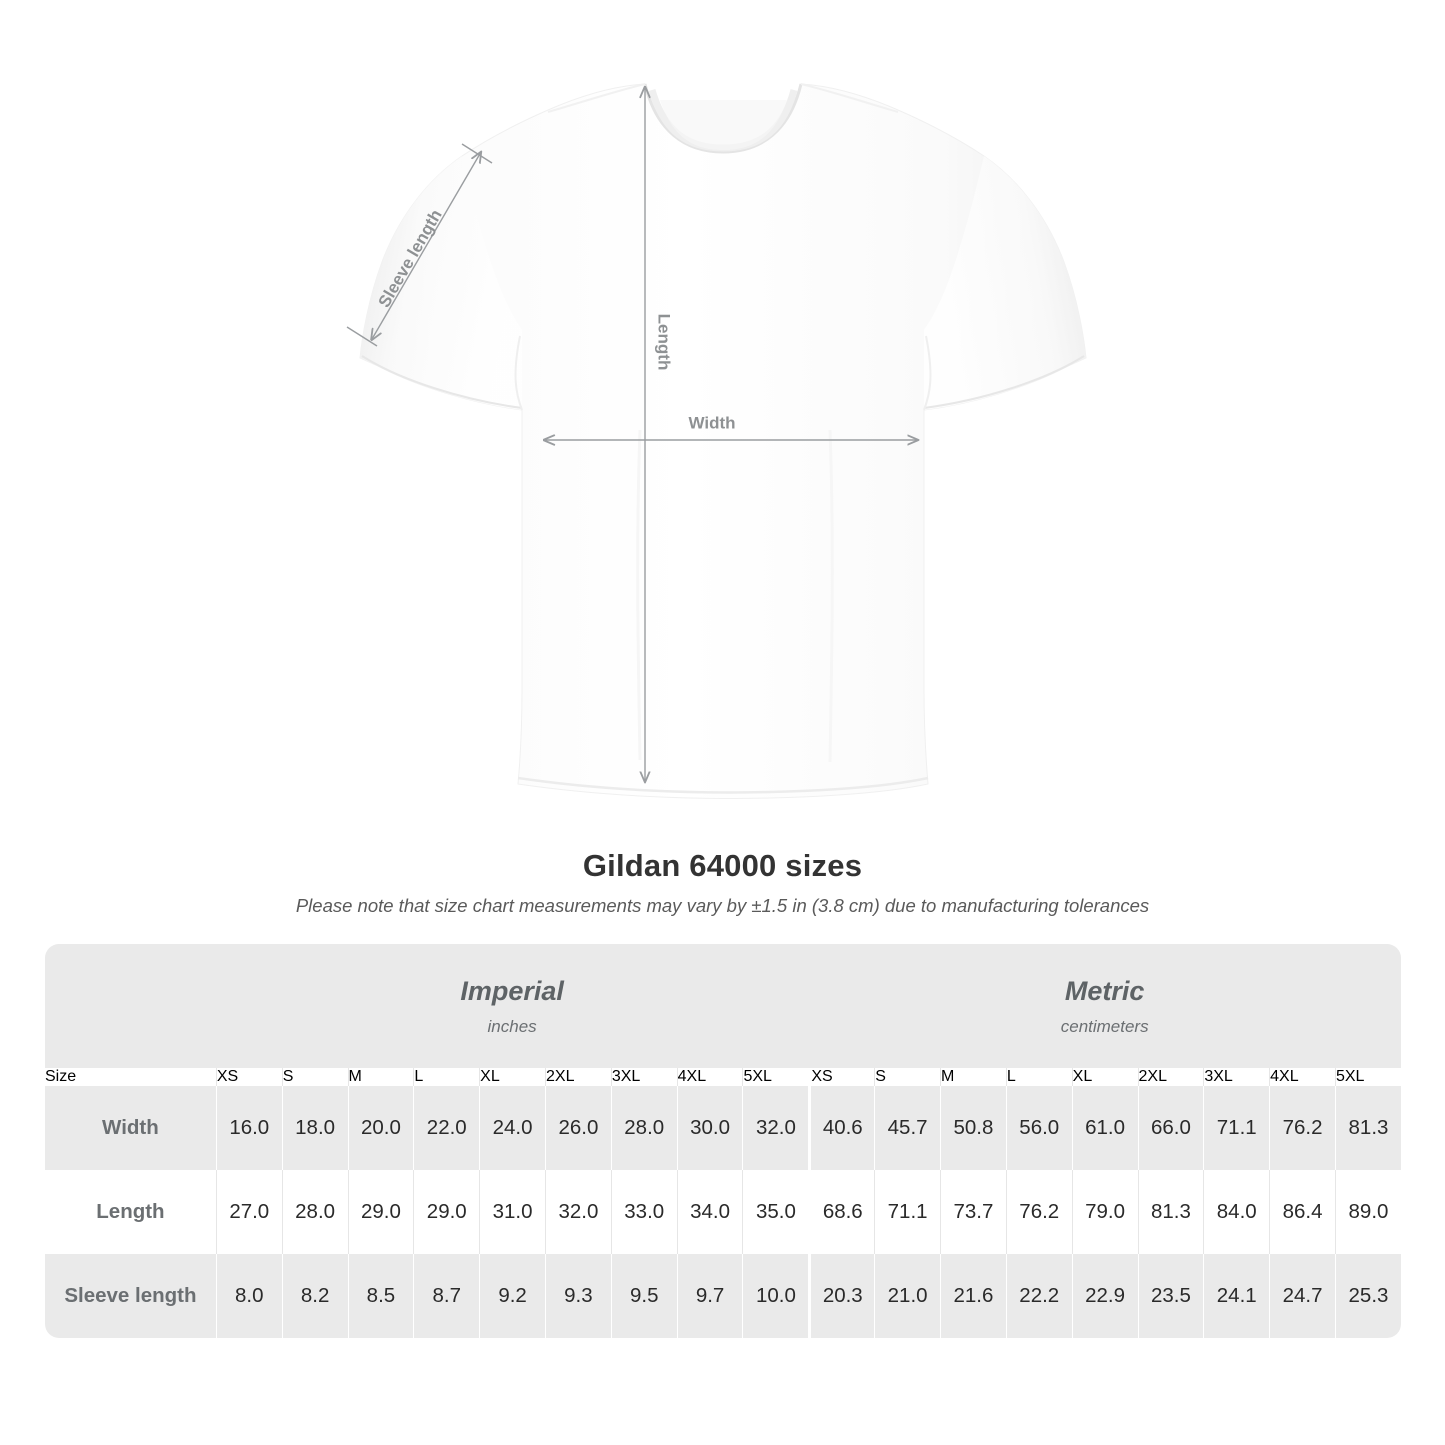 The image size is (1445, 1445). What do you see at coordinates (841, 1077) in the screenshot?
I see `size-header-metric-xs: XS` at bounding box center [841, 1077].